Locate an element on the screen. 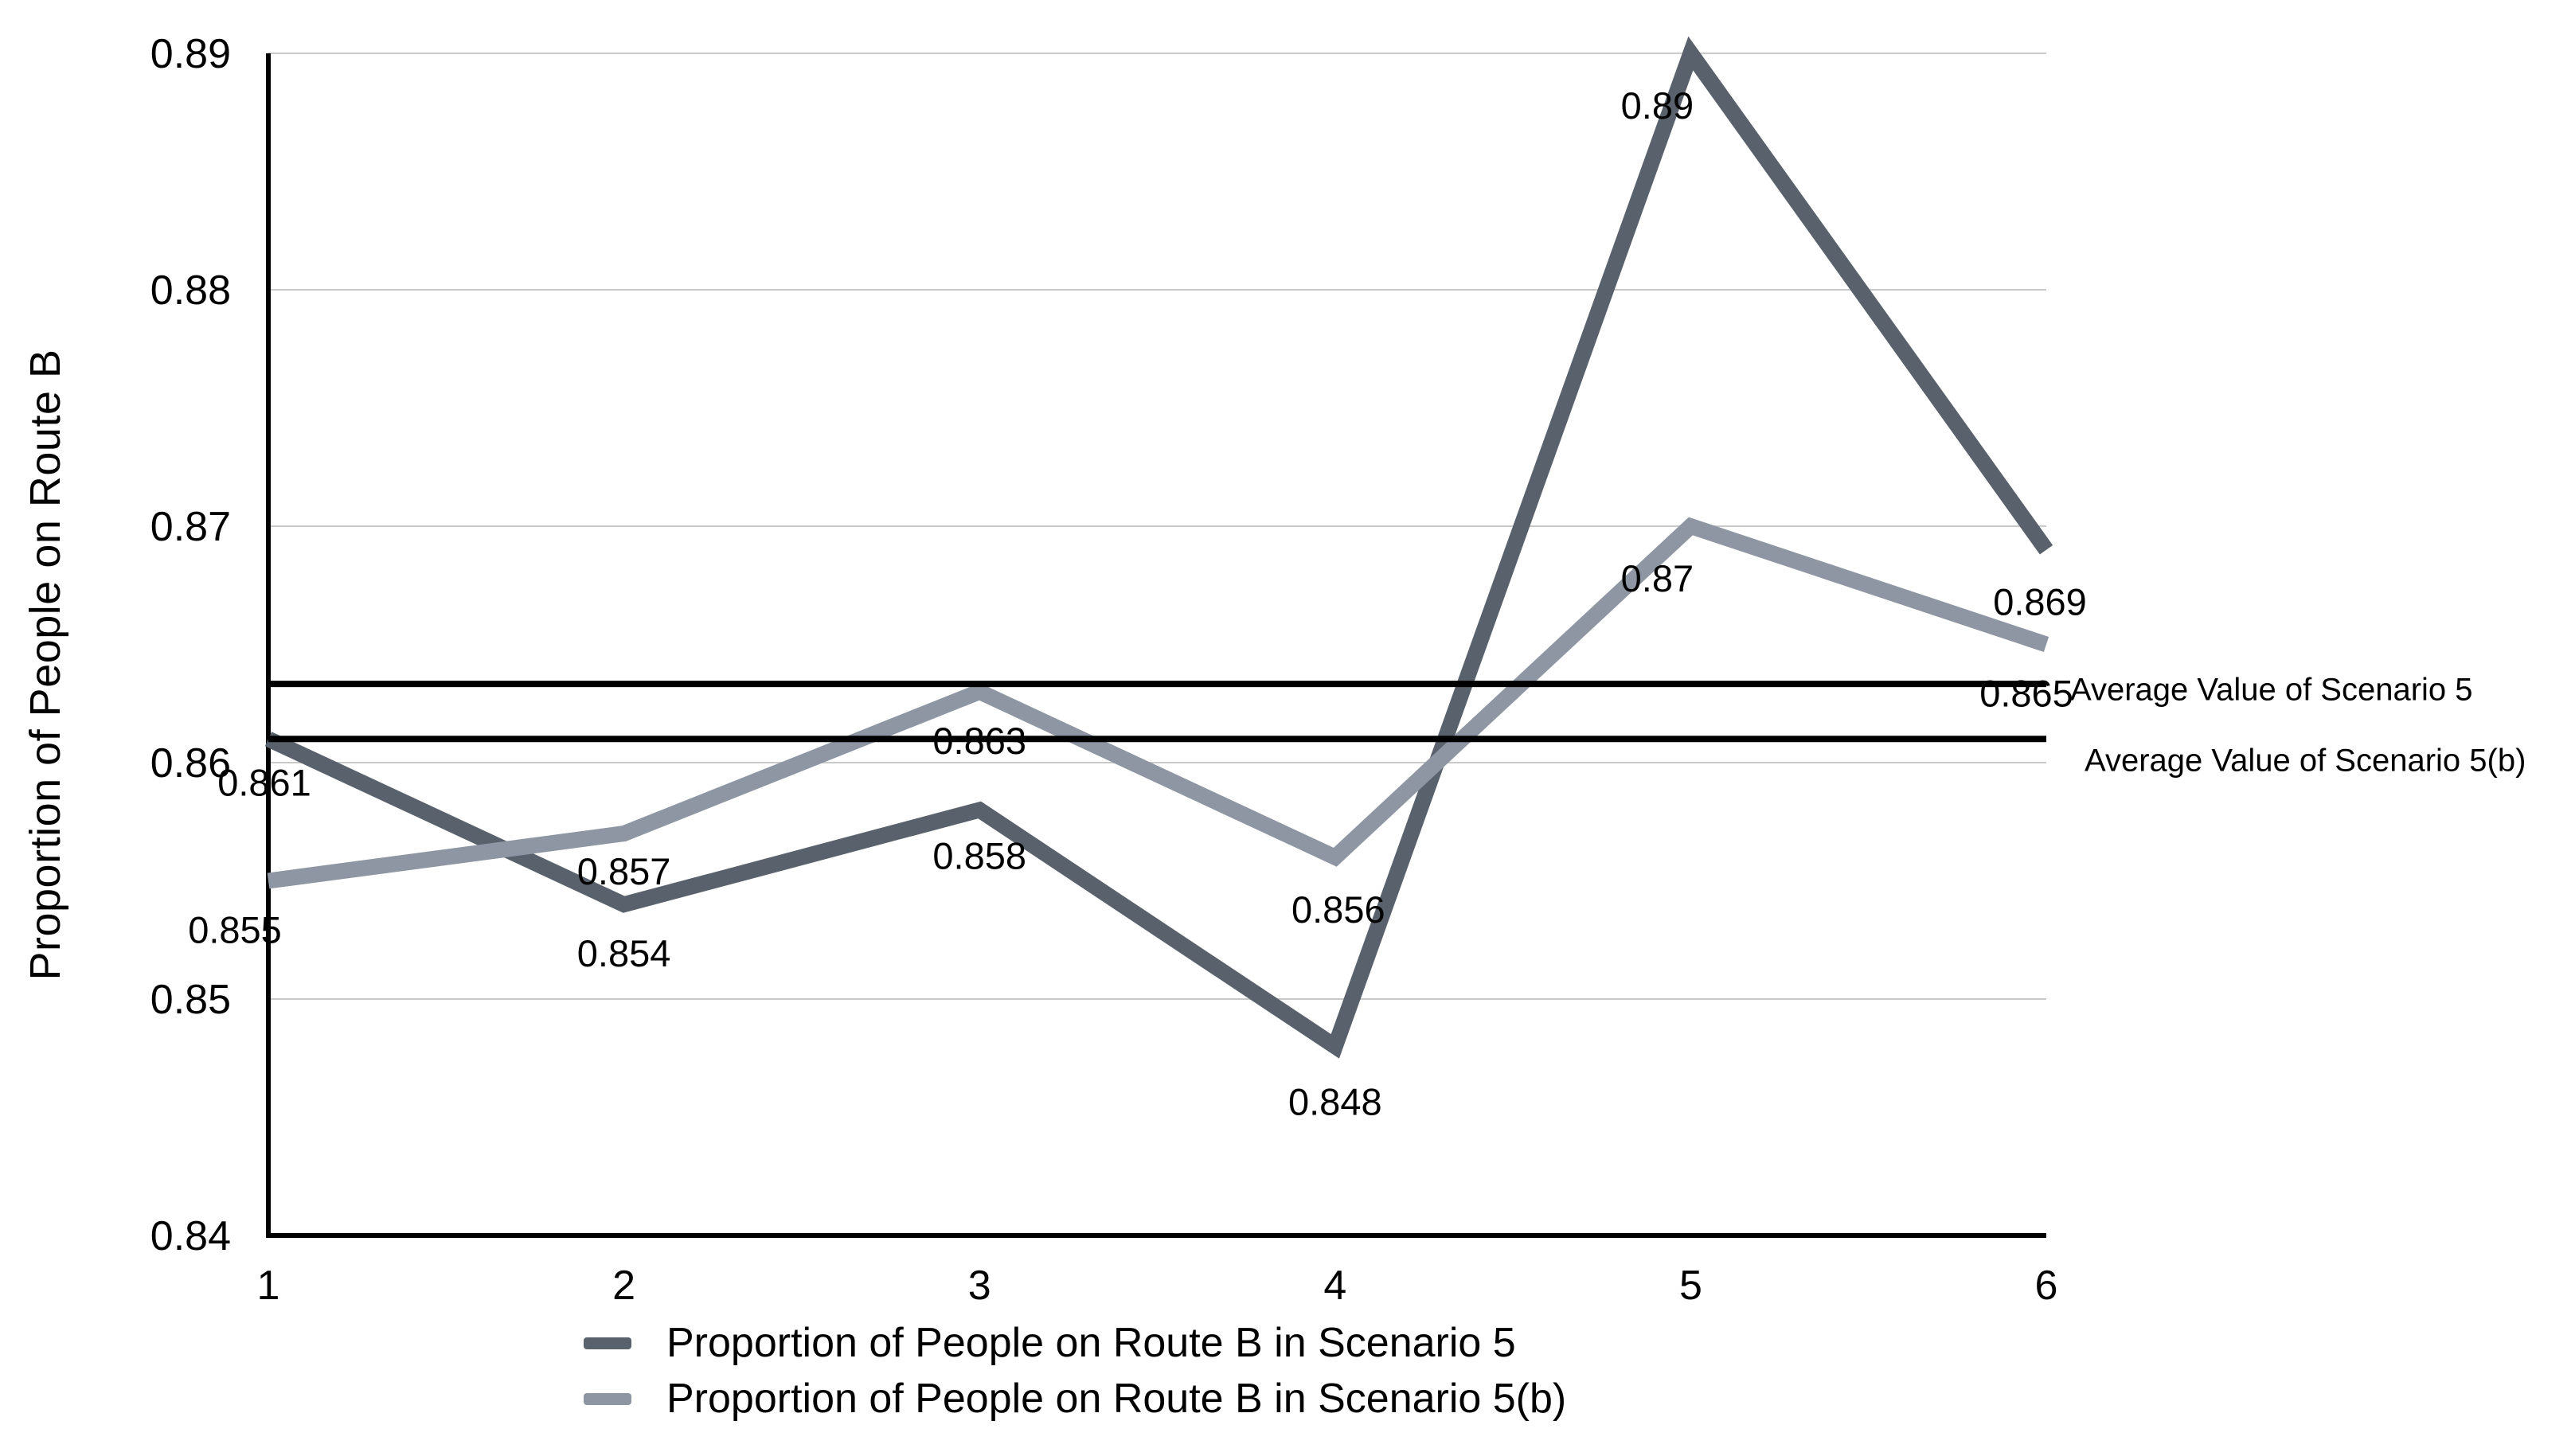  y-tick-label: 0.86 is located at coordinates (190, 763).